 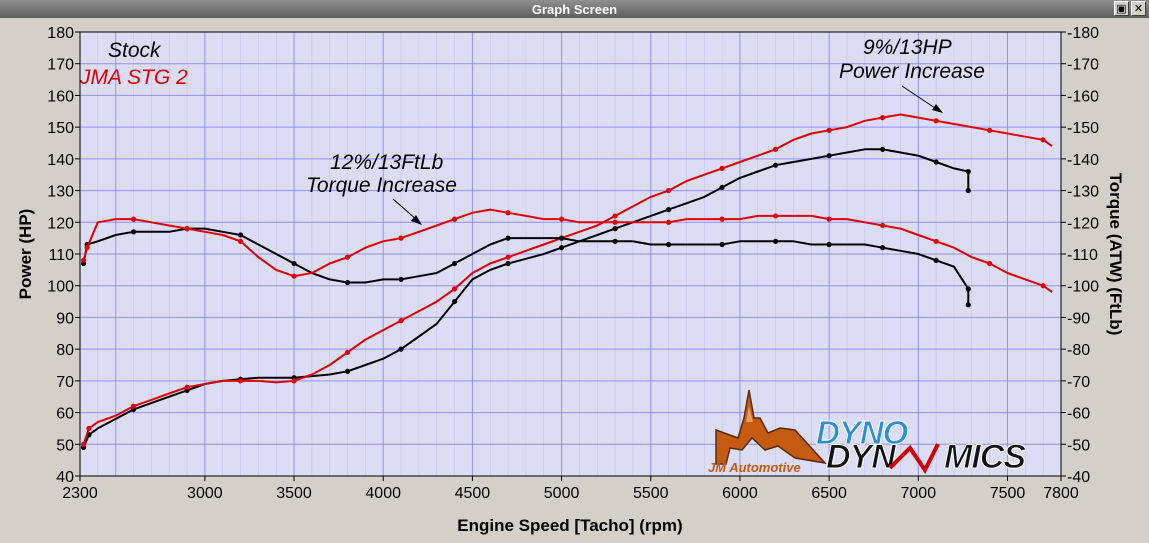 I want to click on y-tick-label-left: 40, so click(x=65, y=477).